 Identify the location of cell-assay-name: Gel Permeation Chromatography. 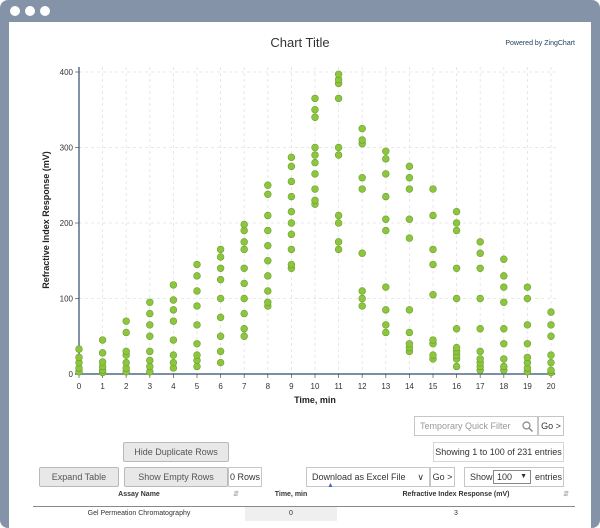
(139, 513).